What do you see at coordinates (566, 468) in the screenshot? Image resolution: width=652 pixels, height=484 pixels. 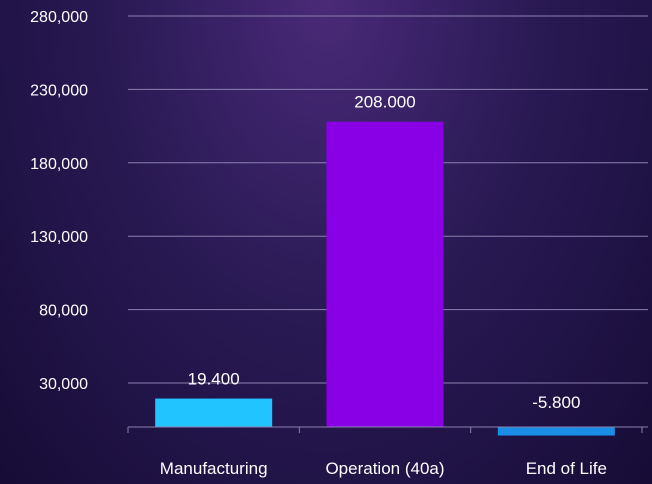 I see `category-label: End of Life` at bounding box center [566, 468].